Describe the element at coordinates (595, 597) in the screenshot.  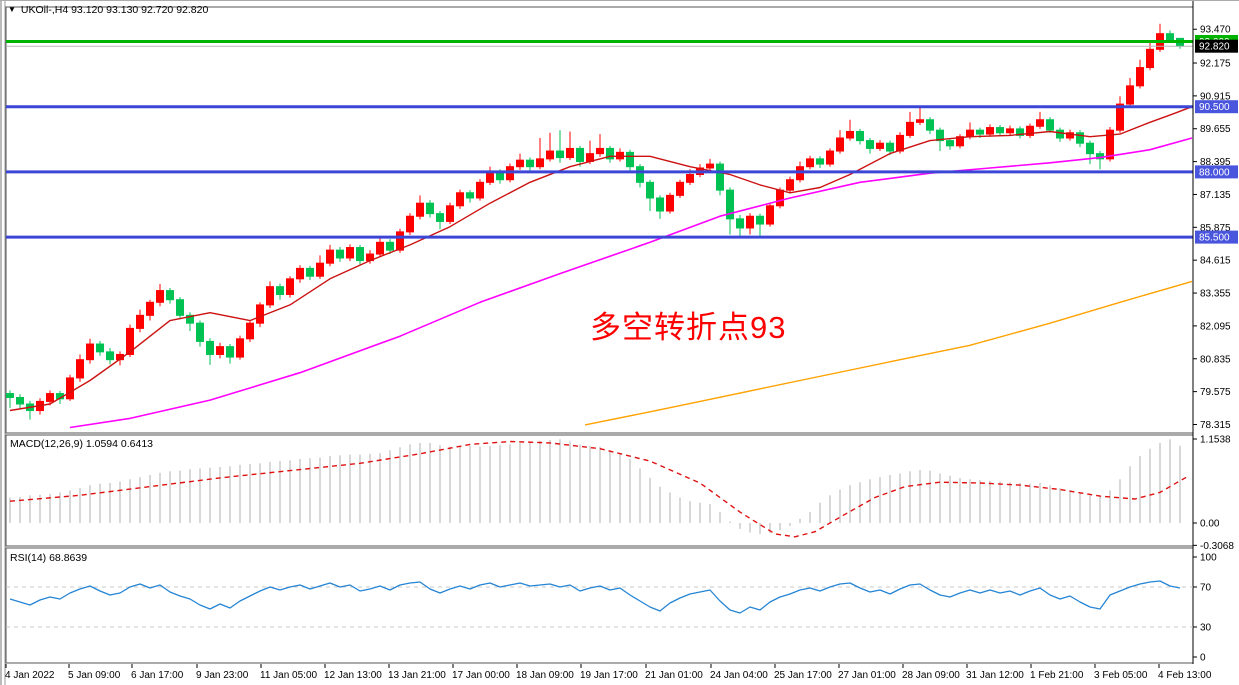
I see `rsi-line` at that location.